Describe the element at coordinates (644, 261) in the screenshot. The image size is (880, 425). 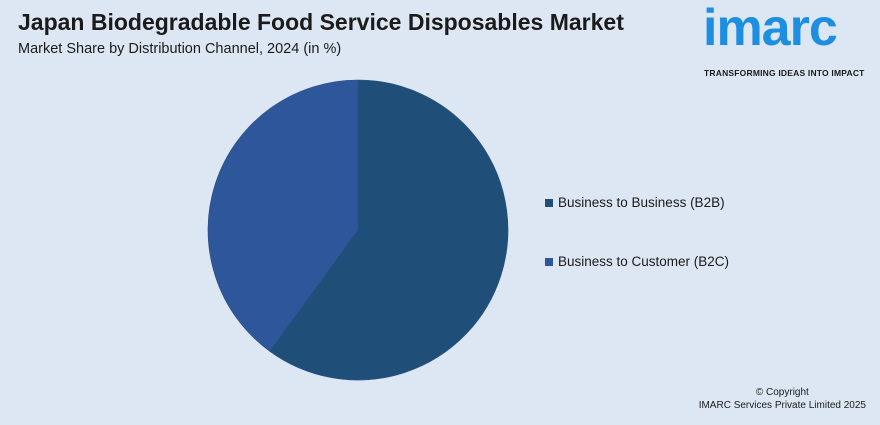
I see `legend-label-b2c: Business to Customer (B2C)` at that location.